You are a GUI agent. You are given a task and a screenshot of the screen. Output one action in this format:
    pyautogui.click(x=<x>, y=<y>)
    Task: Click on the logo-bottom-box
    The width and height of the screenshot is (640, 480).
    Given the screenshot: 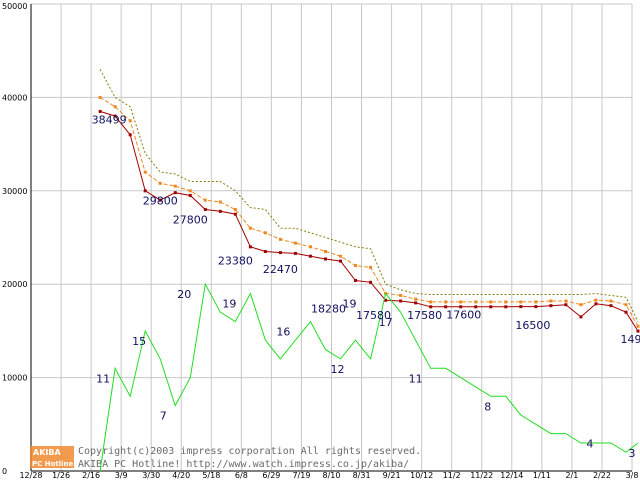 What is the action you would take?
    pyautogui.click(x=52, y=462)
    